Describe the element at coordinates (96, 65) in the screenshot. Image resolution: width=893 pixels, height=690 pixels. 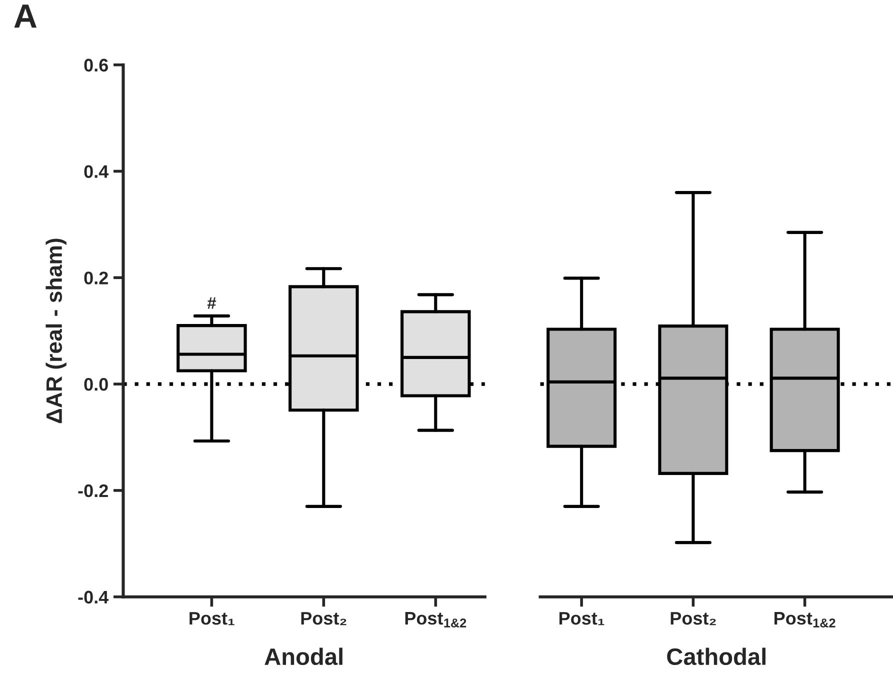
I see `y-tick-label: 0.6` at that location.